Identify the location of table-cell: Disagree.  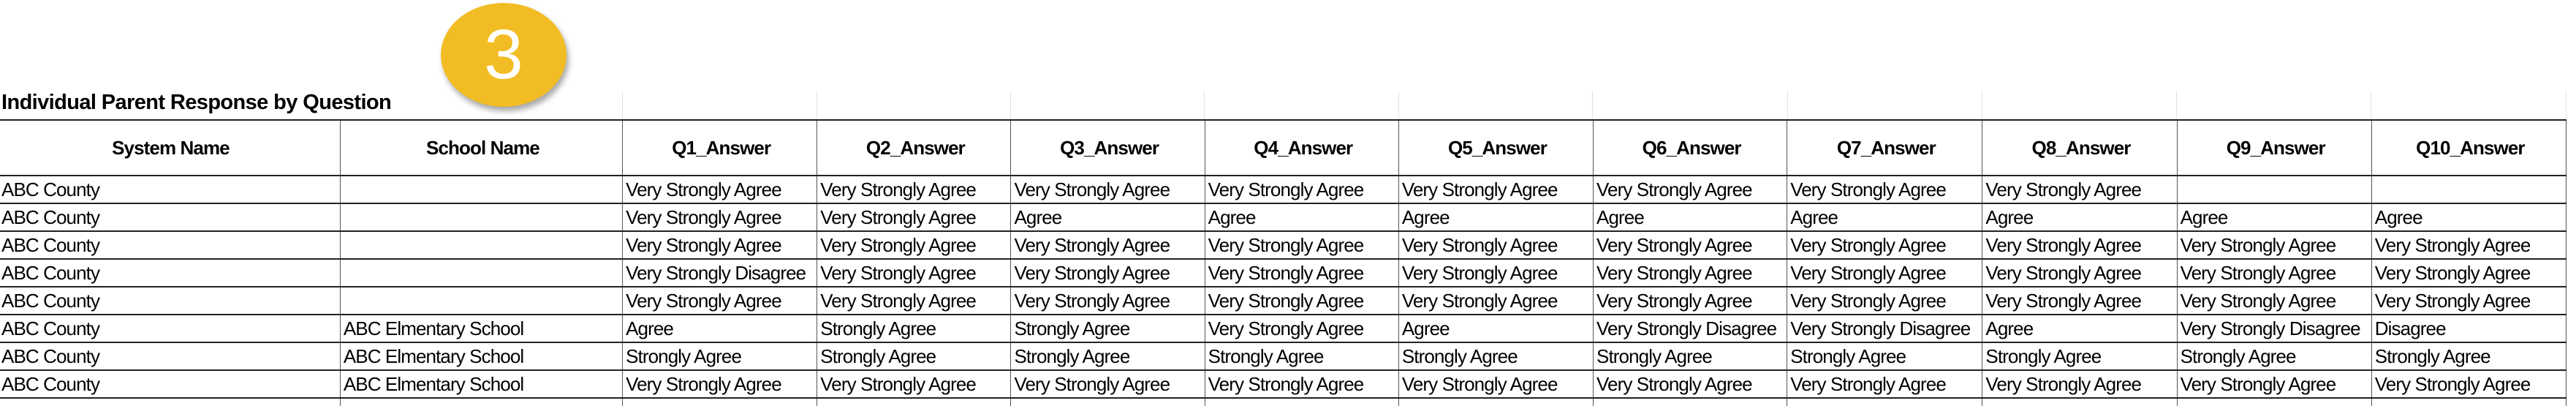
(2469, 329).